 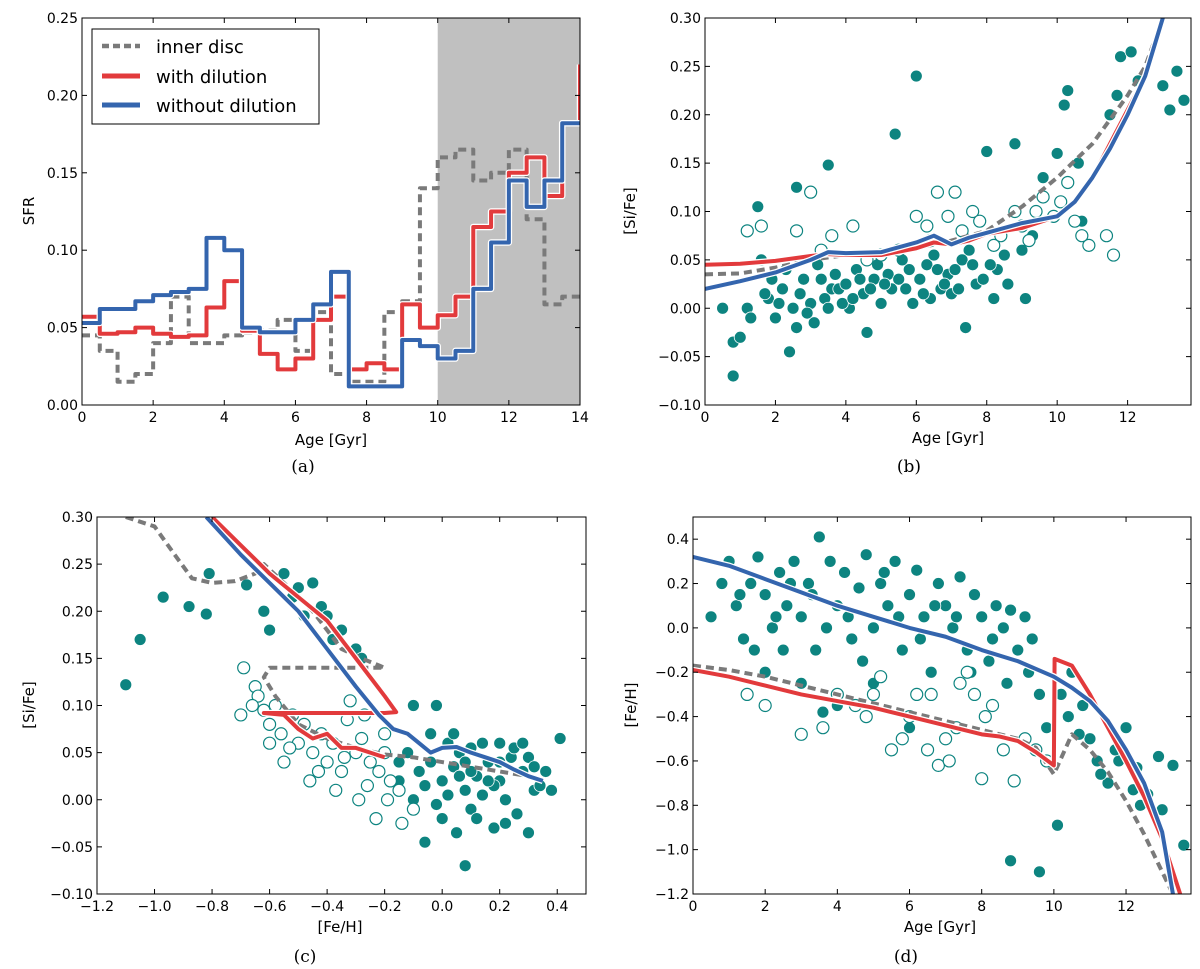 I want to click on y-tick-label: −0.05, so click(x=679, y=358).